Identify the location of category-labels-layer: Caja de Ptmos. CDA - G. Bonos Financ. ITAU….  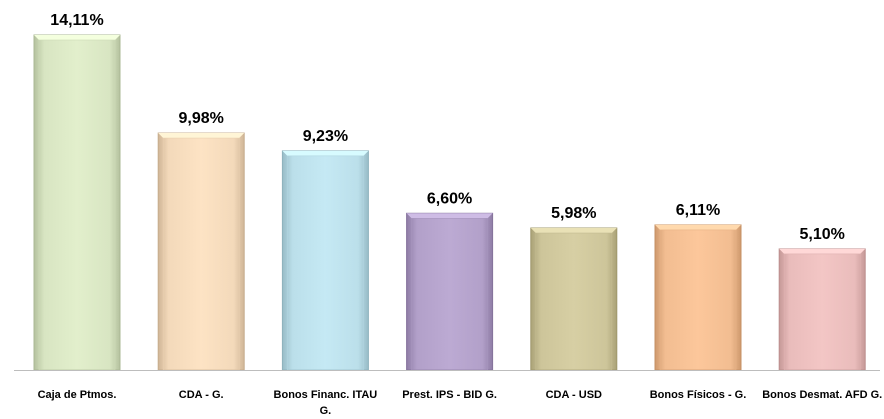
(460, 403).